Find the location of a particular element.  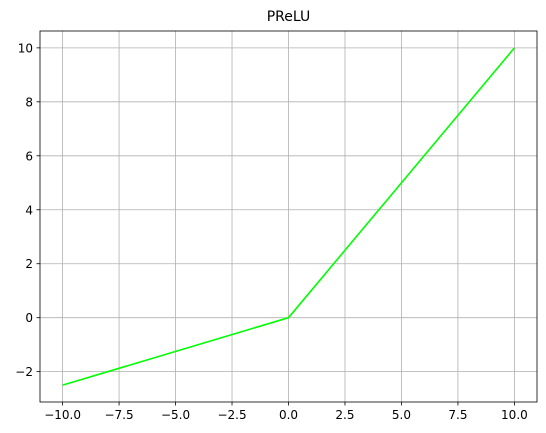

x-tick-label: 2.5 is located at coordinates (344, 415).